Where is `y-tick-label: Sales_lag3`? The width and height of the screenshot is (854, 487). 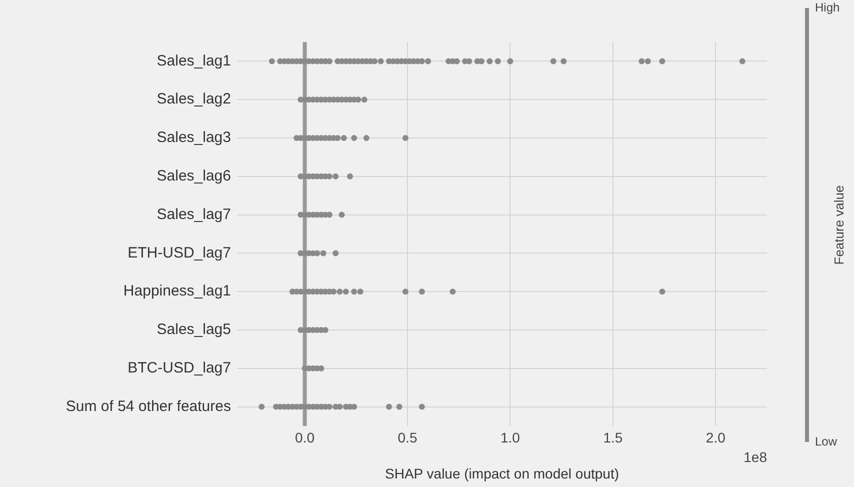 y-tick-label: Sales_lag3 is located at coordinates (193, 137).